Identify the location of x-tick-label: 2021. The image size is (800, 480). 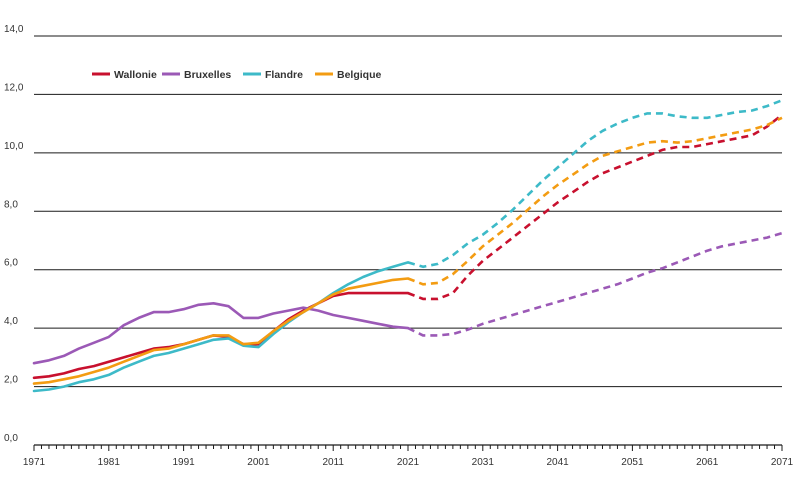
(408, 462).